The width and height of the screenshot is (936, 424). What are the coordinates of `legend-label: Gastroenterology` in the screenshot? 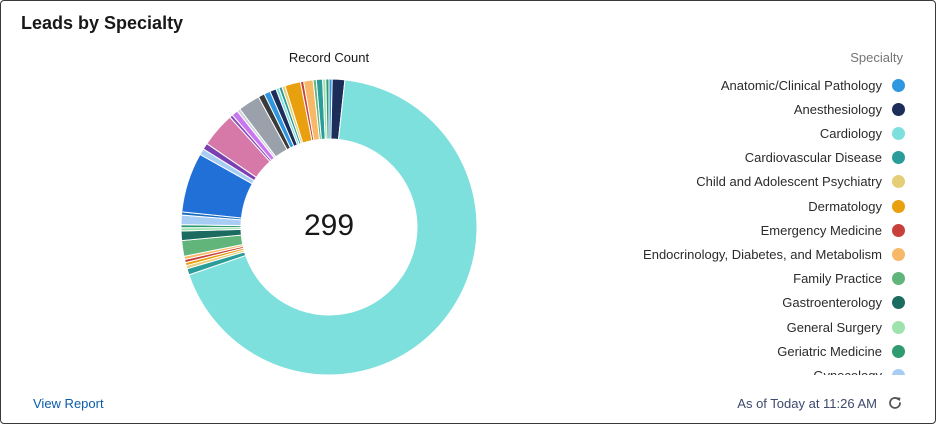 It's located at (832, 303).